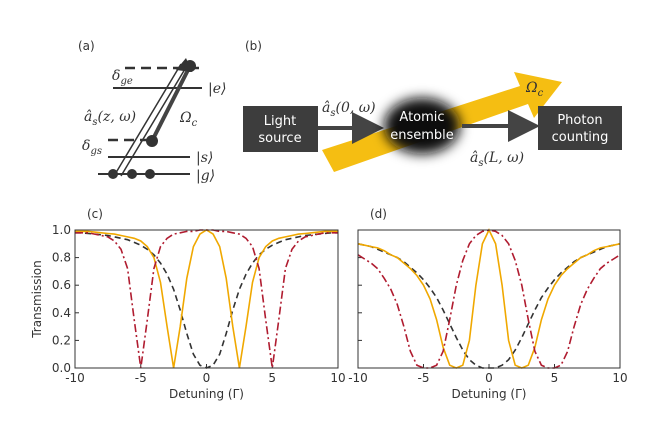 This screenshot has width=664, height=445. I want to click on box-text: counting, so click(580, 137).